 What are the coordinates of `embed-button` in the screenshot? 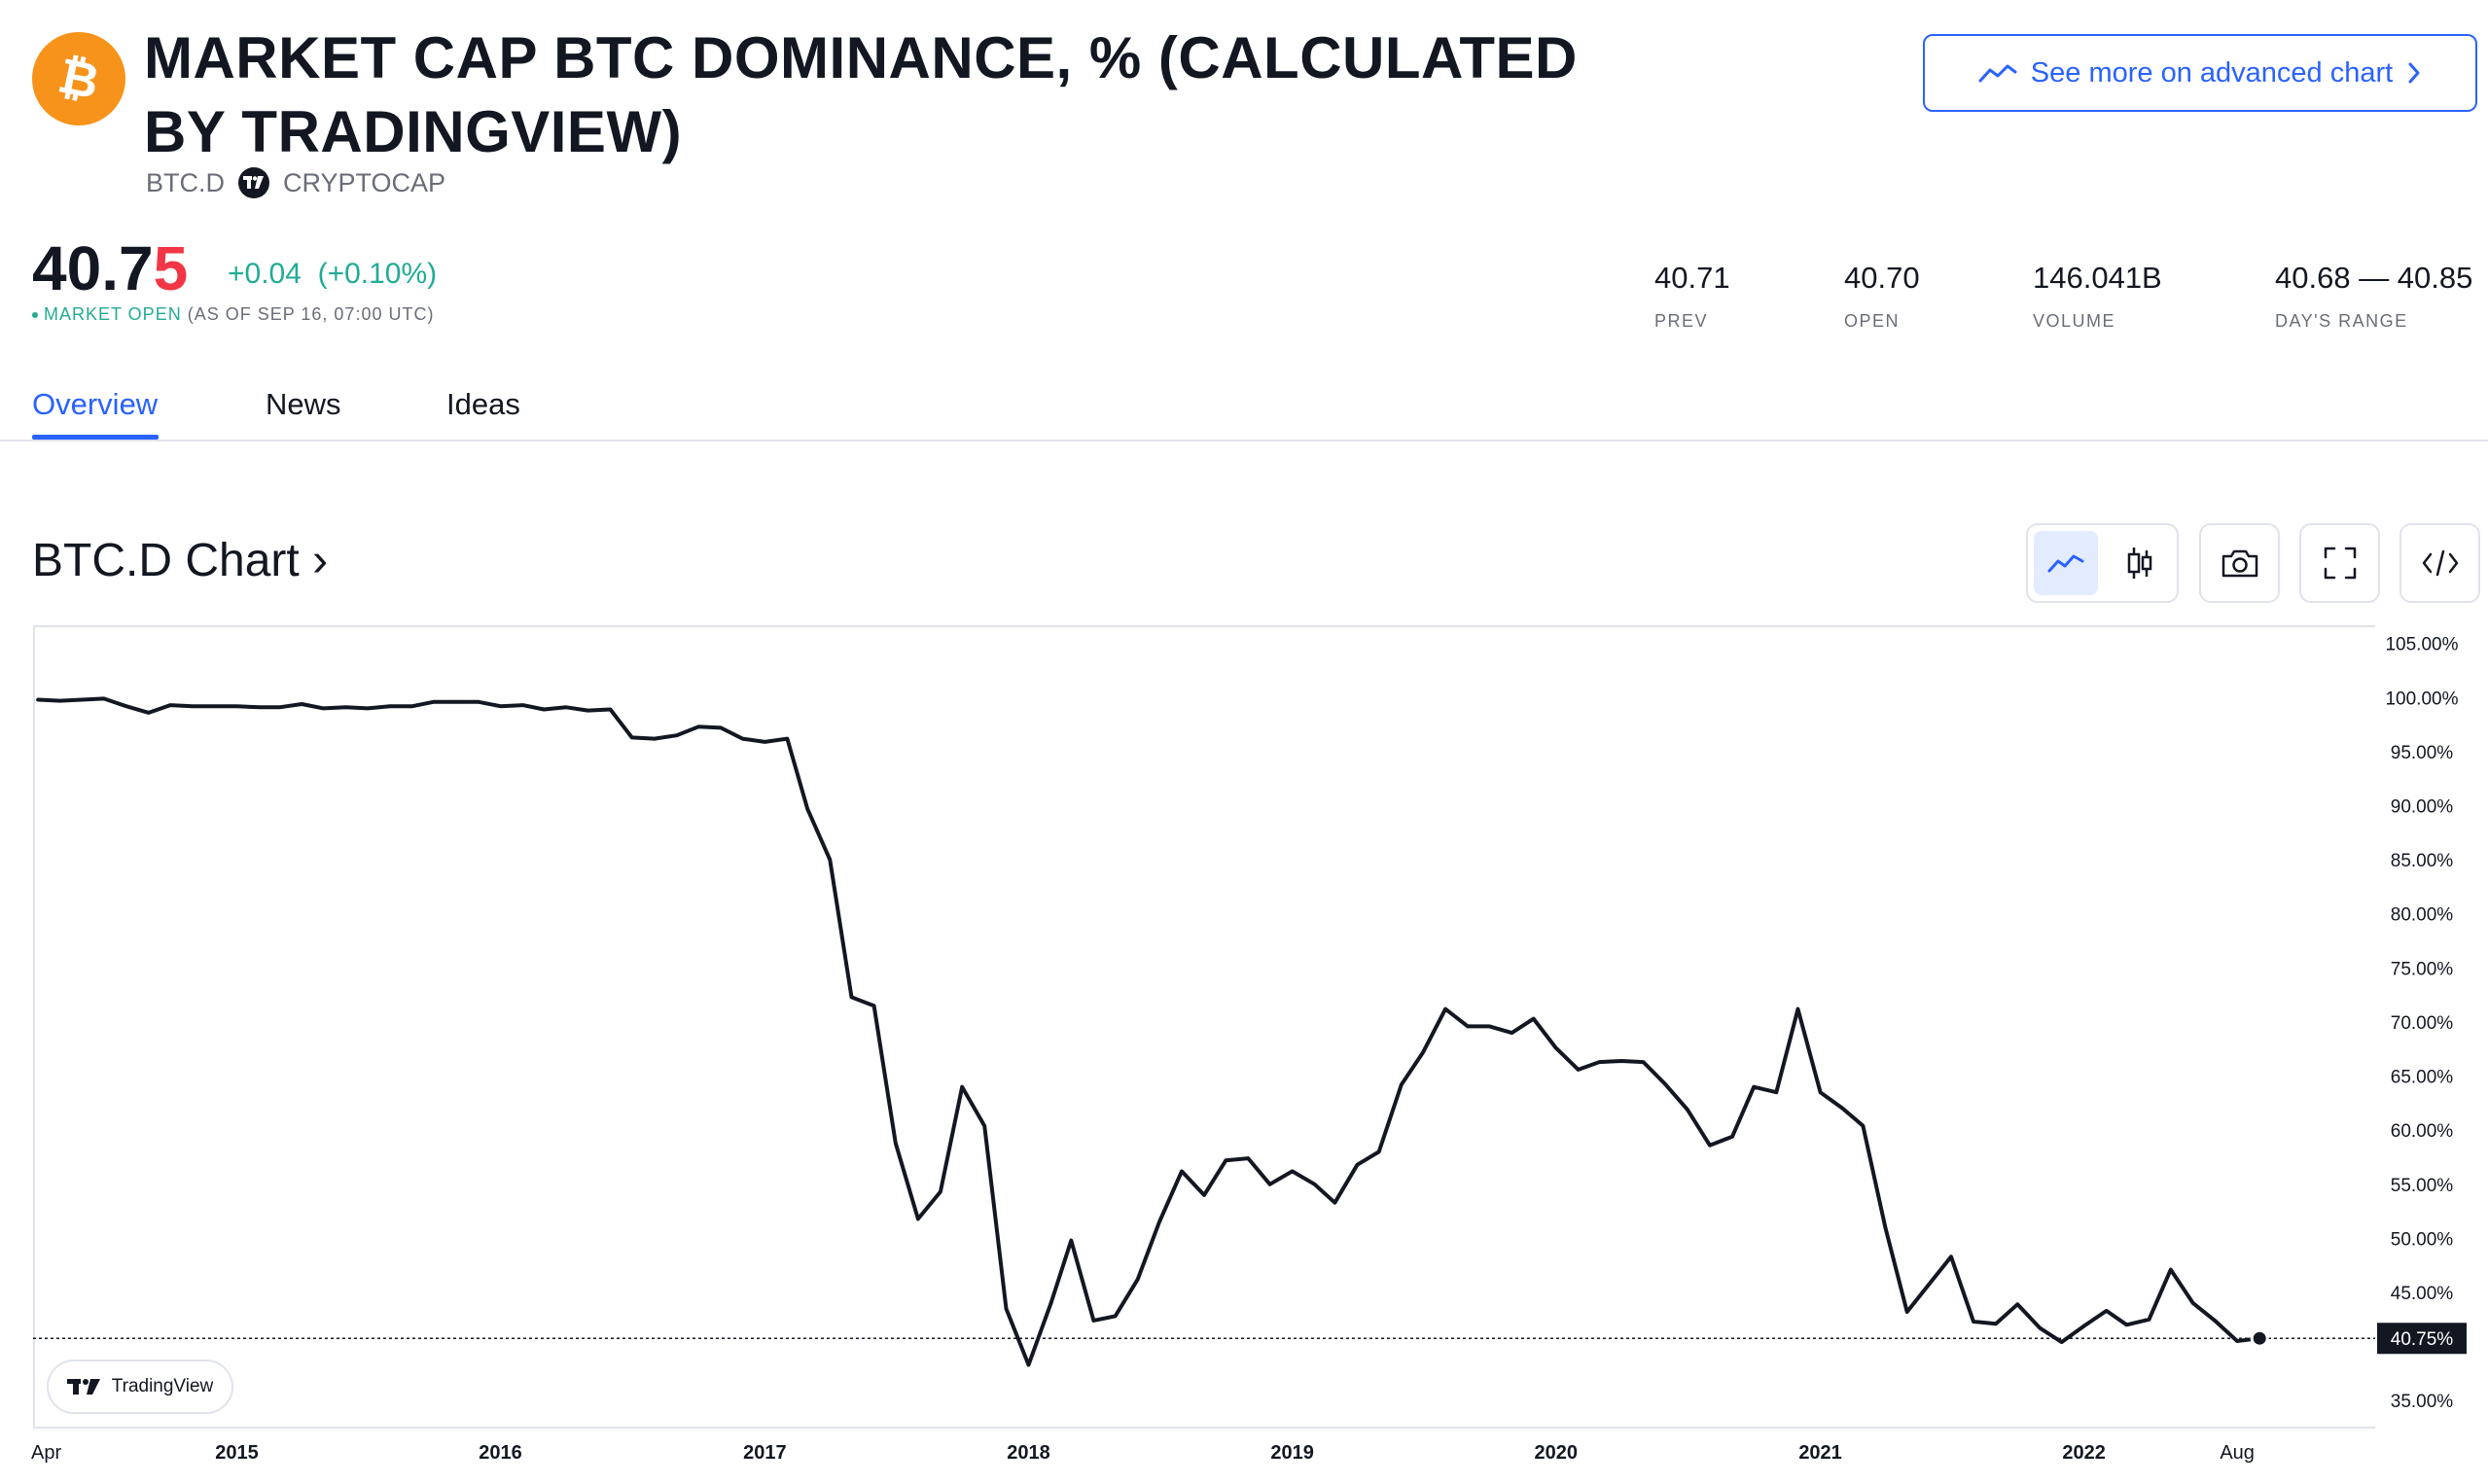 It's located at (2439, 563).